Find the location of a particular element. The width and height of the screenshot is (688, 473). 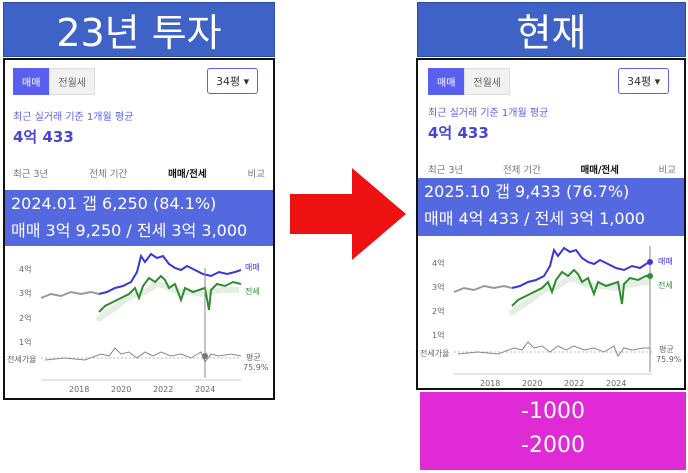

left-banner: 23년 투자 is located at coordinates (139, 29).